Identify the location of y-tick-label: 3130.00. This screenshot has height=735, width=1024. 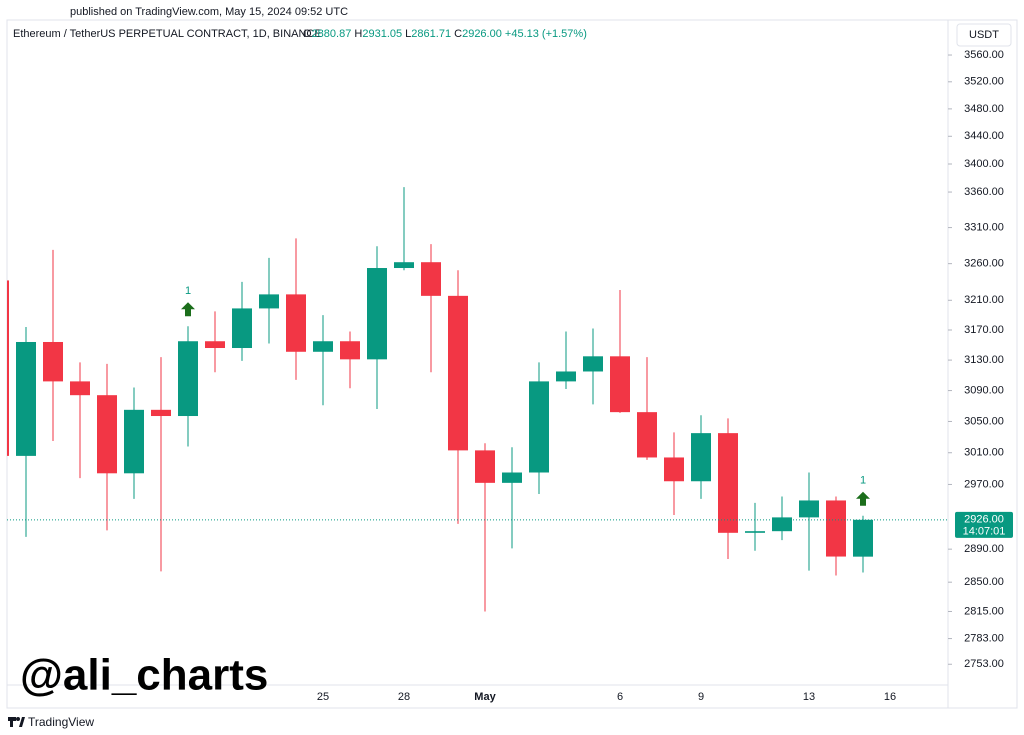
(984, 360).